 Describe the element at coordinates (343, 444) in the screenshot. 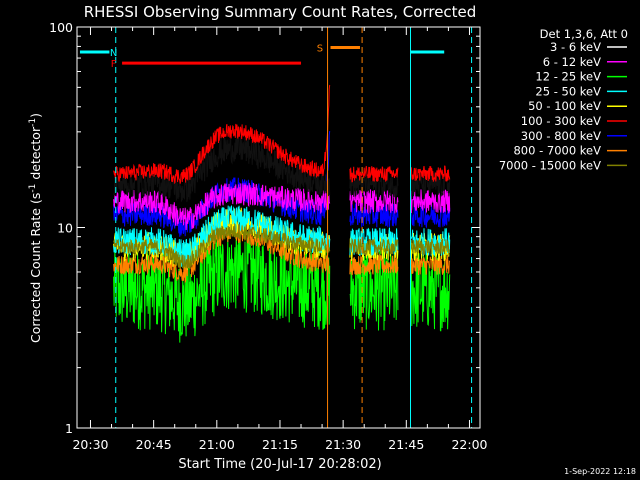

I see `x-tick-label: 21:30` at that location.